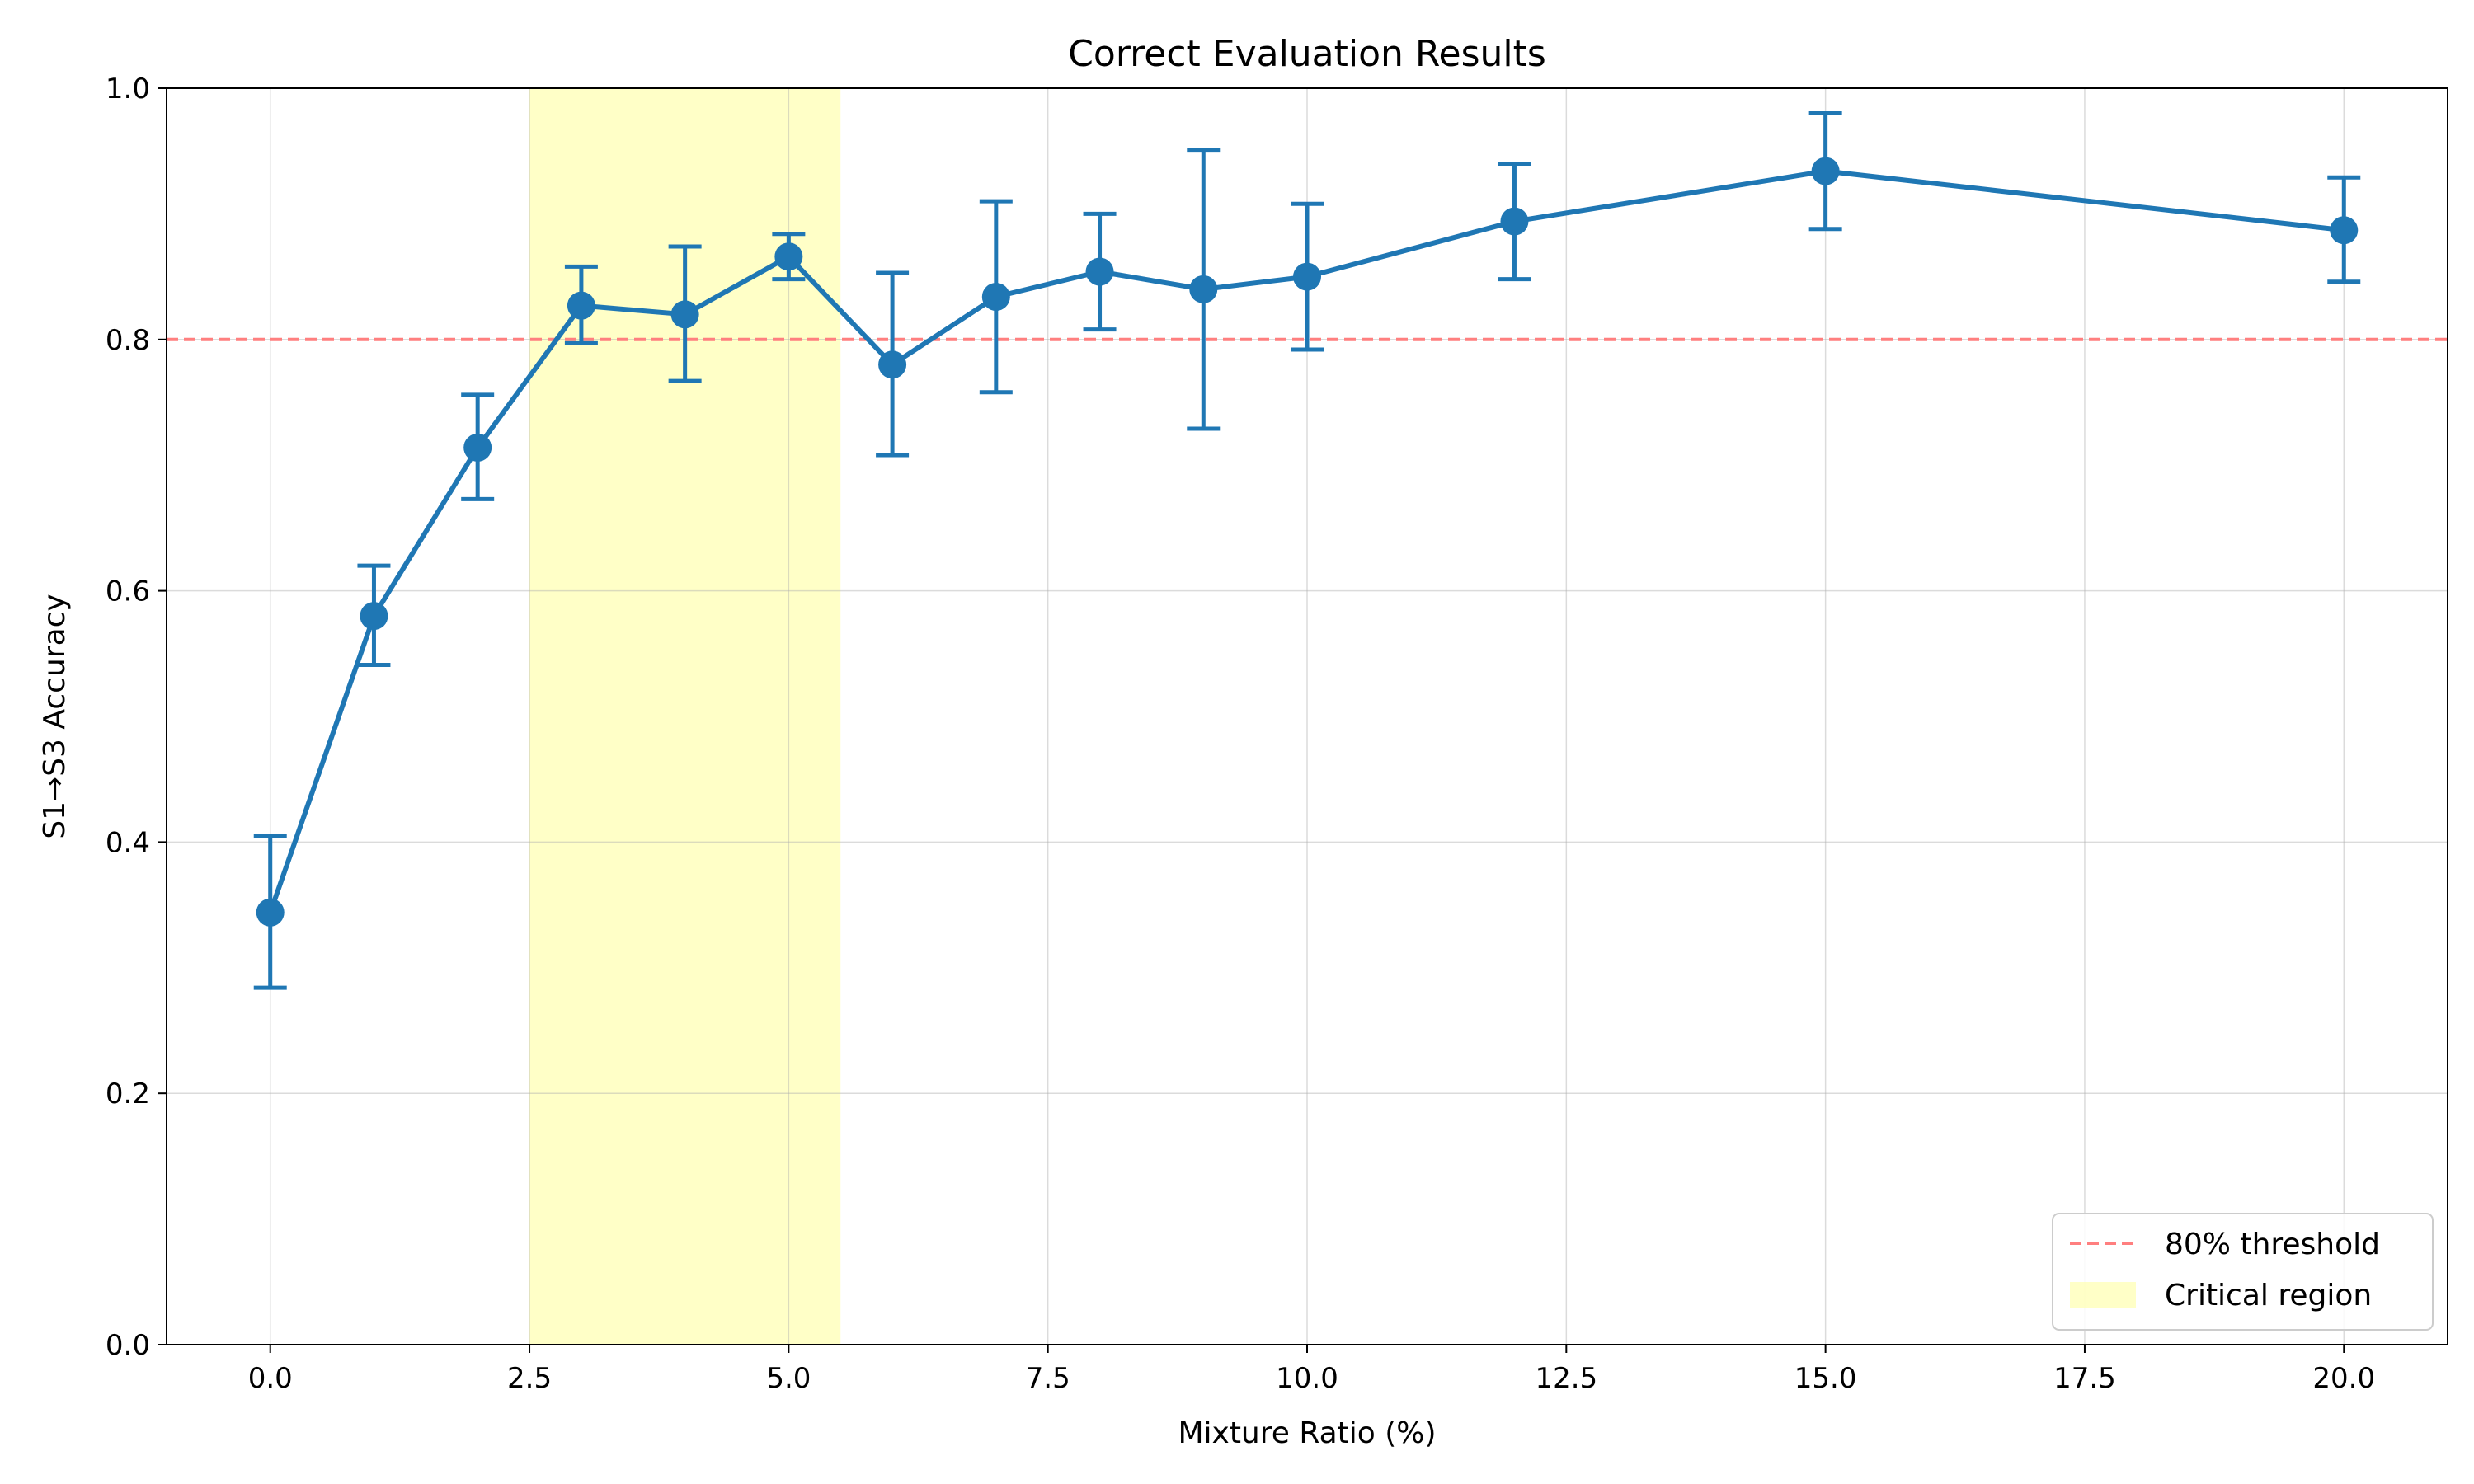 Image resolution: width=2474 pixels, height=1484 pixels. What do you see at coordinates (2272, 1244) in the screenshot?
I see `legend-threshold-label: 80% threshold` at bounding box center [2272, 1244].